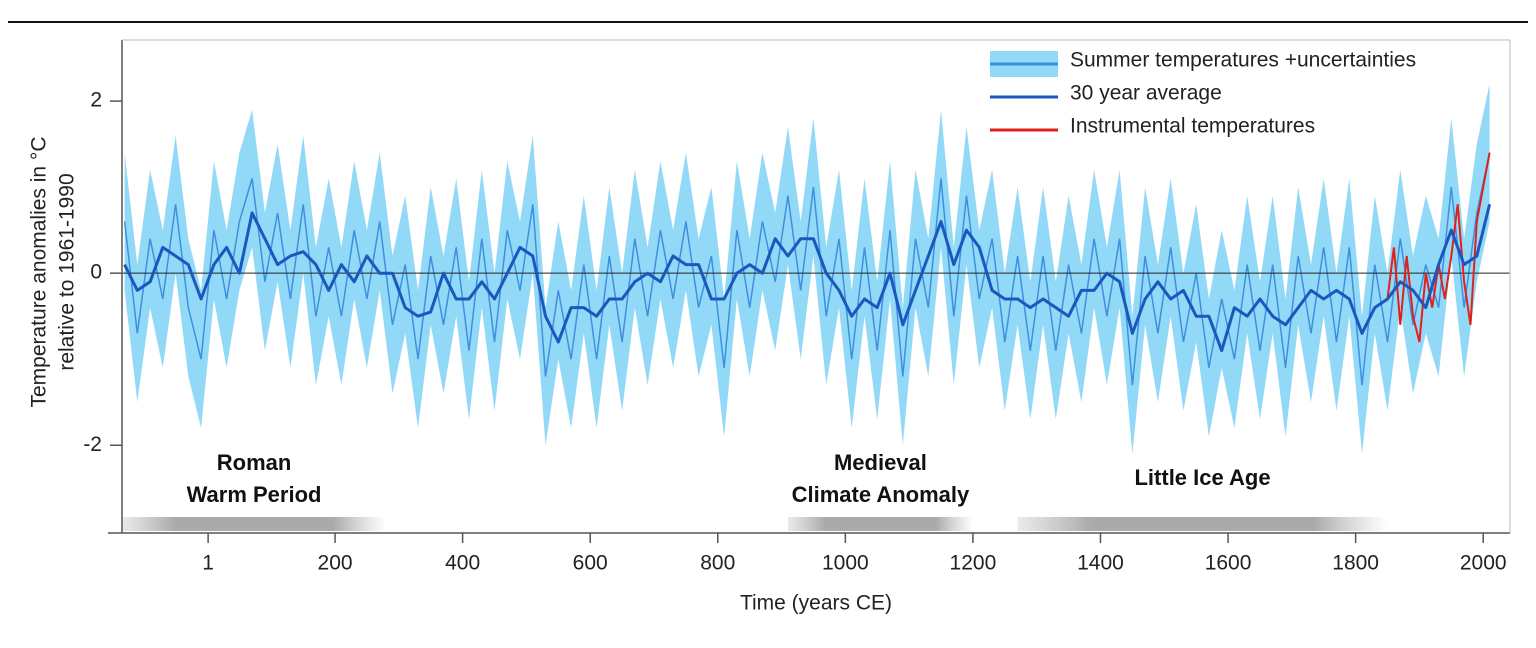 The image size is (1536, 648). What do you see at coordinates (1192, 126) in the screenshot?
I see `legend-label: Instrumental temperatures` at bounding box center [1192, 126].